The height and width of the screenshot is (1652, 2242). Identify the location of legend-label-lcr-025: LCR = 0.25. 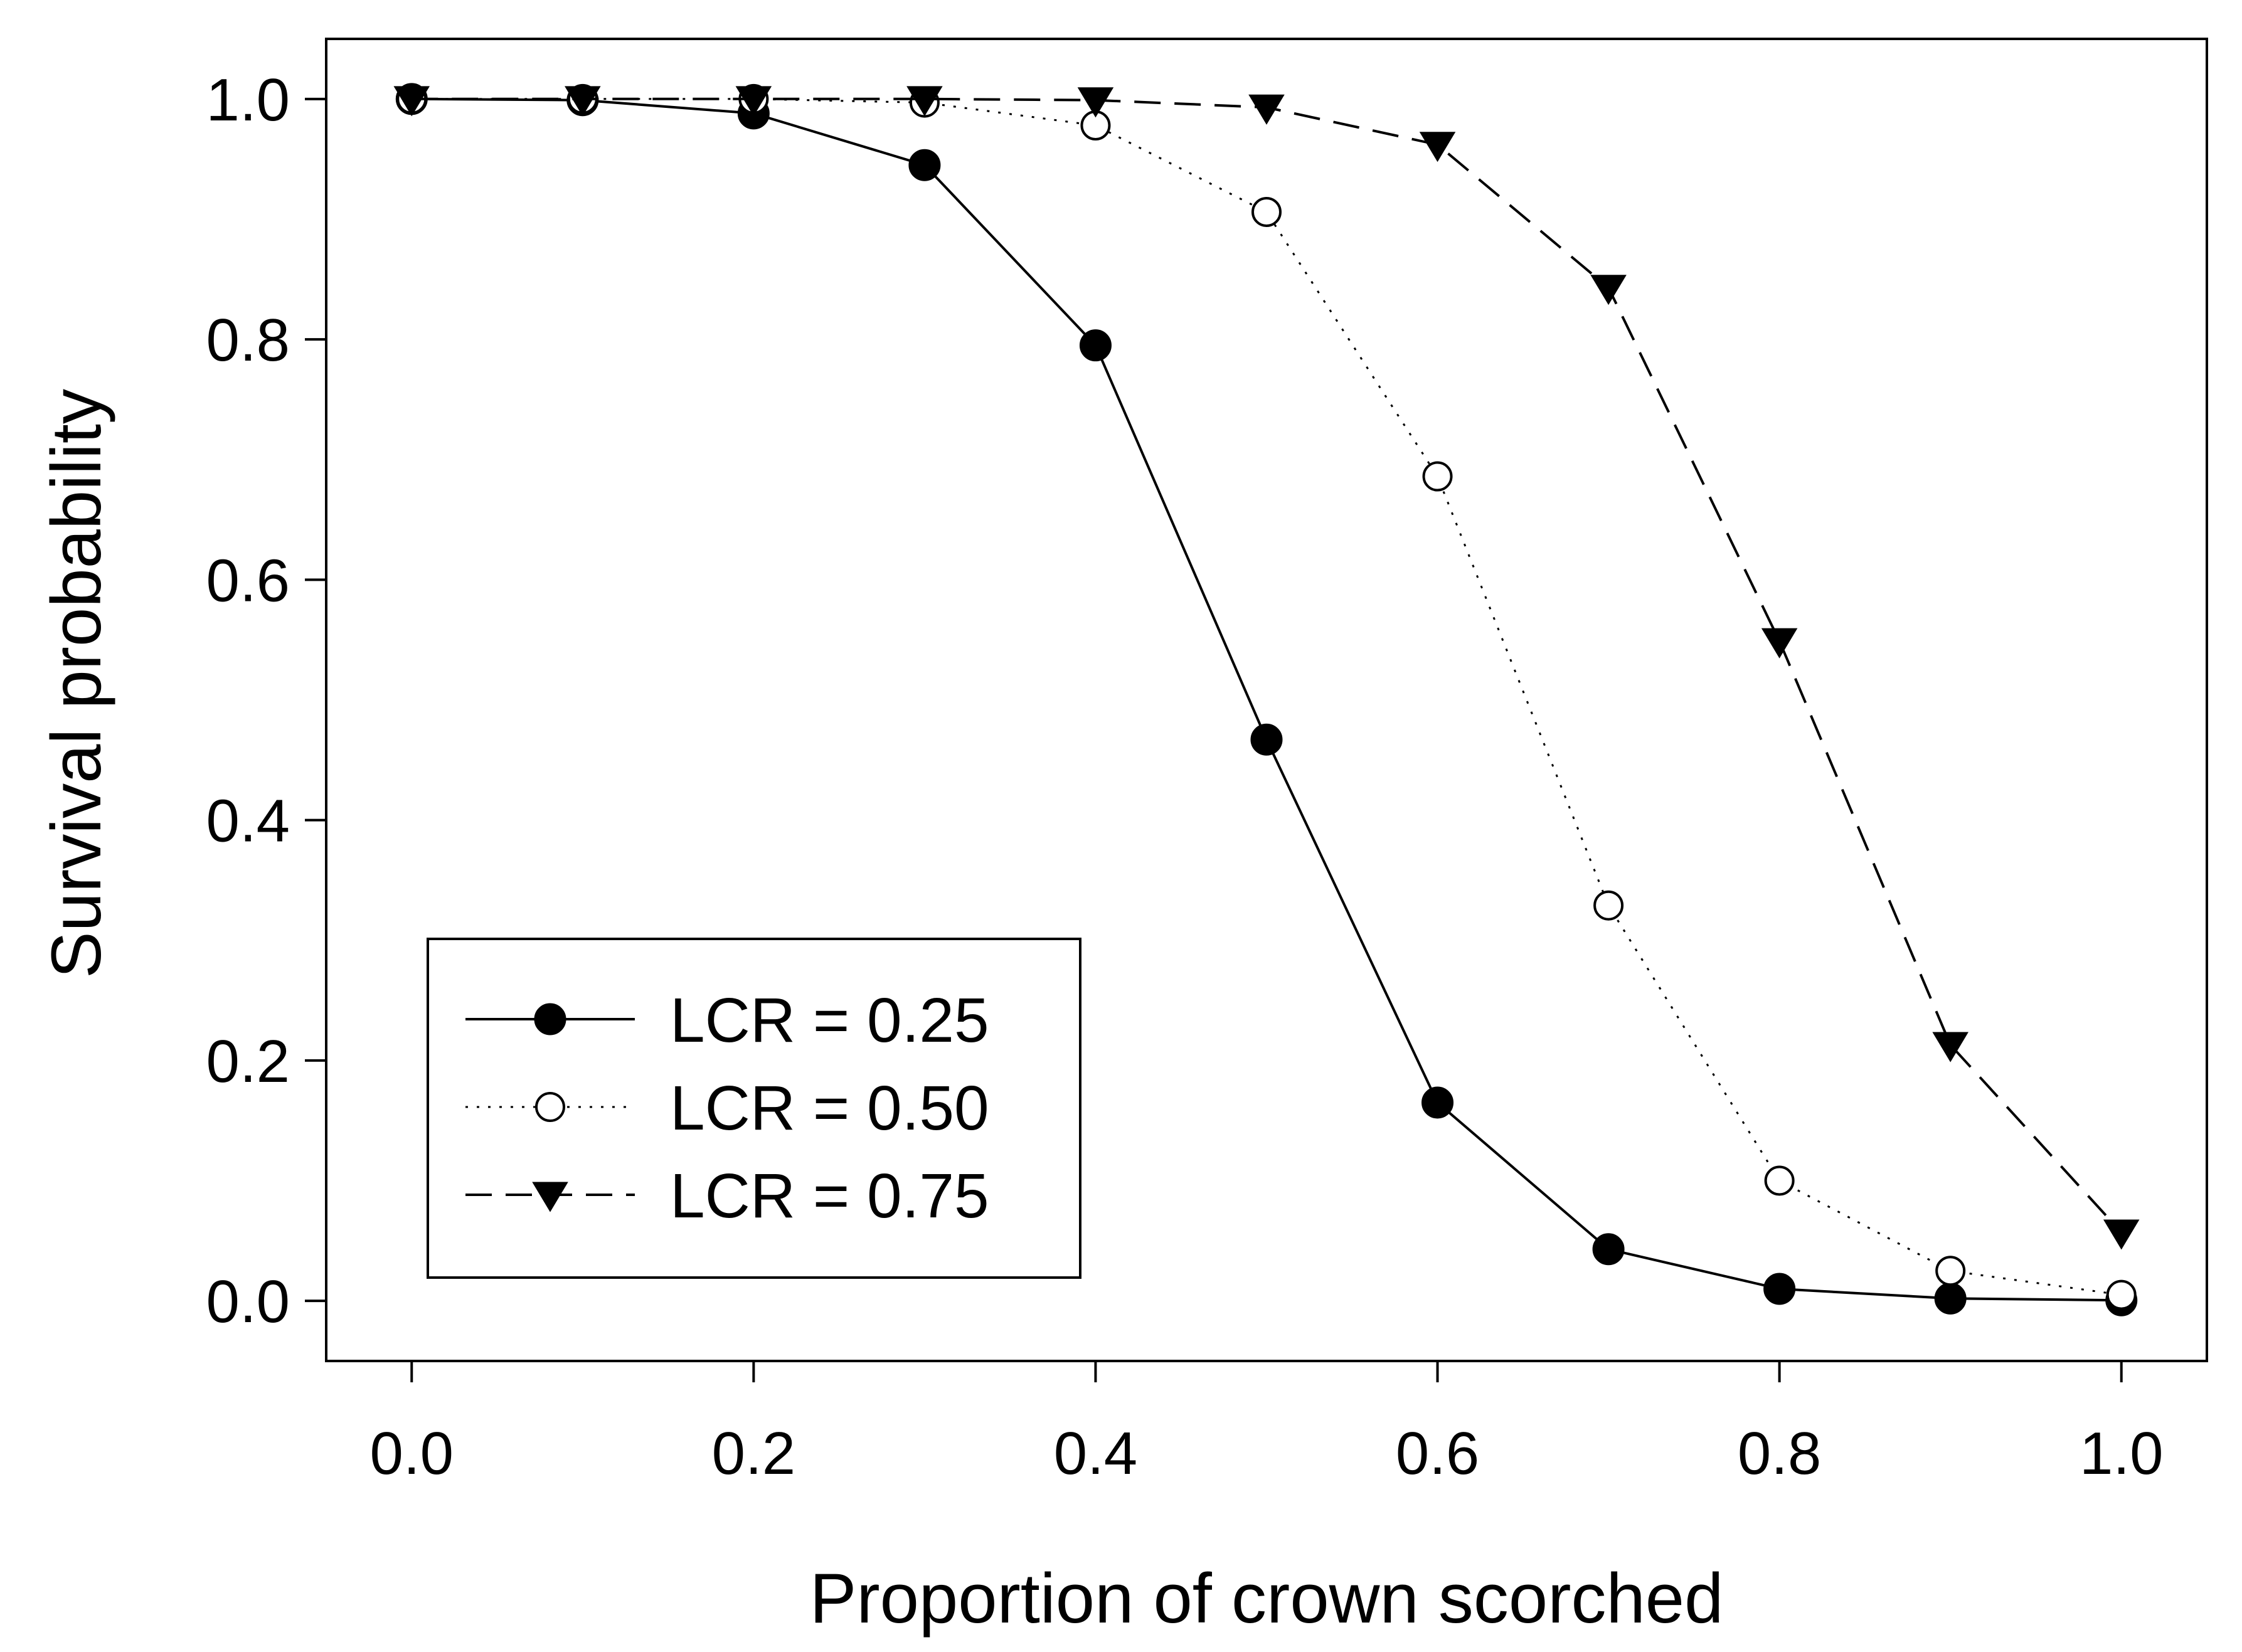
(829, 1021).